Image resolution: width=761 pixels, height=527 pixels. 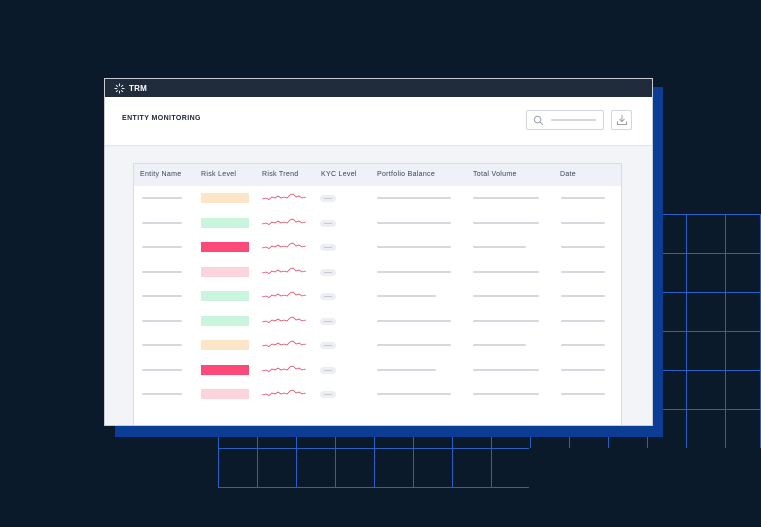 What do you see at coordinates (378, 121) in the screenshot?
I see `page-header: ENTITY MONITORING` at bounding box center [378, 121].